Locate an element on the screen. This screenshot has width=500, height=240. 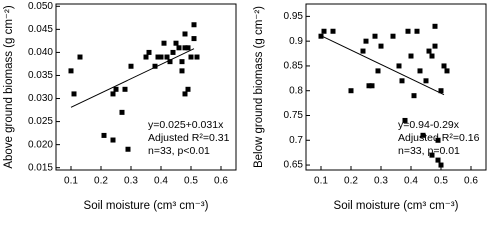
y-axis-label: Below ground biomass (g cm⁻²) is located at coordinates (259, 87).